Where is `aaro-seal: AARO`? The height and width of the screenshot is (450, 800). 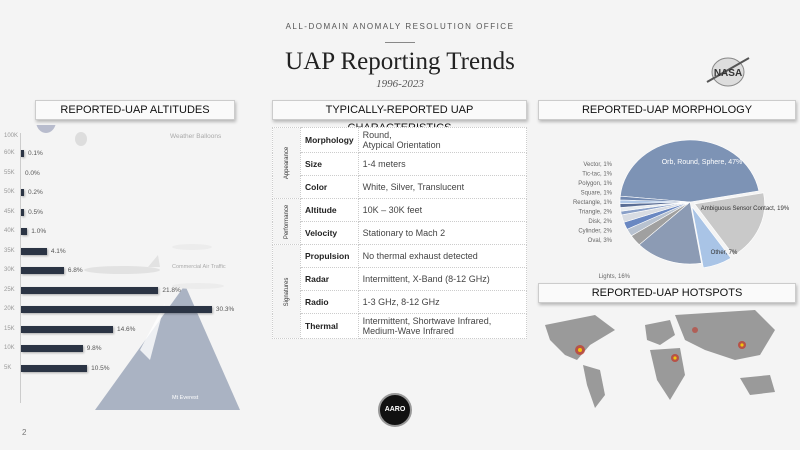 aaro-seal: AARO is located at coordinates (395, 410).